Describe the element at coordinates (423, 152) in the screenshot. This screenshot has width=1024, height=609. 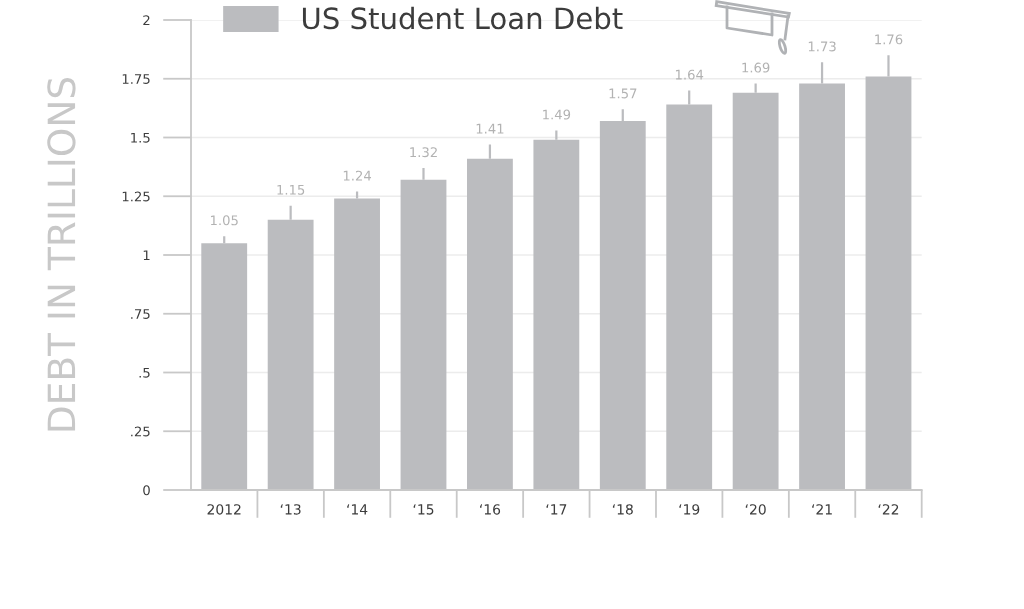
I see `data-label: 1.32` at that location.